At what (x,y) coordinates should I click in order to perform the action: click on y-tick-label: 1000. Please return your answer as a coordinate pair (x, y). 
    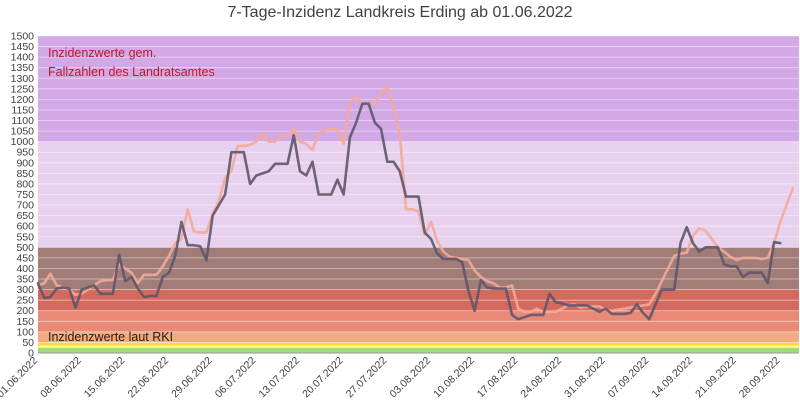
    Looking at the image, I should click on (23, 142).